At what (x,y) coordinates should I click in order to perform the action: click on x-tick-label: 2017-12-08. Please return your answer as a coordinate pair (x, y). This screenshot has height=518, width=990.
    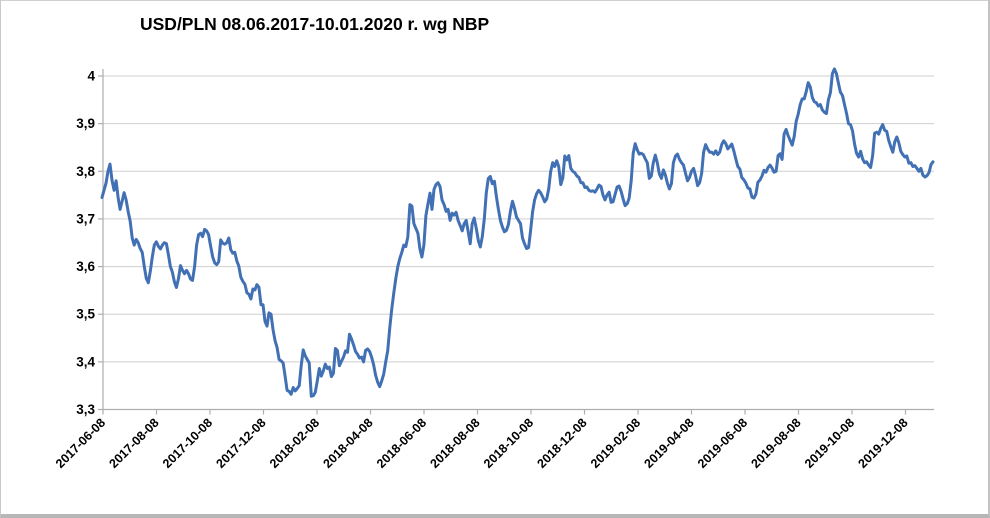
    Looking at the image, I should click on (241, 443).